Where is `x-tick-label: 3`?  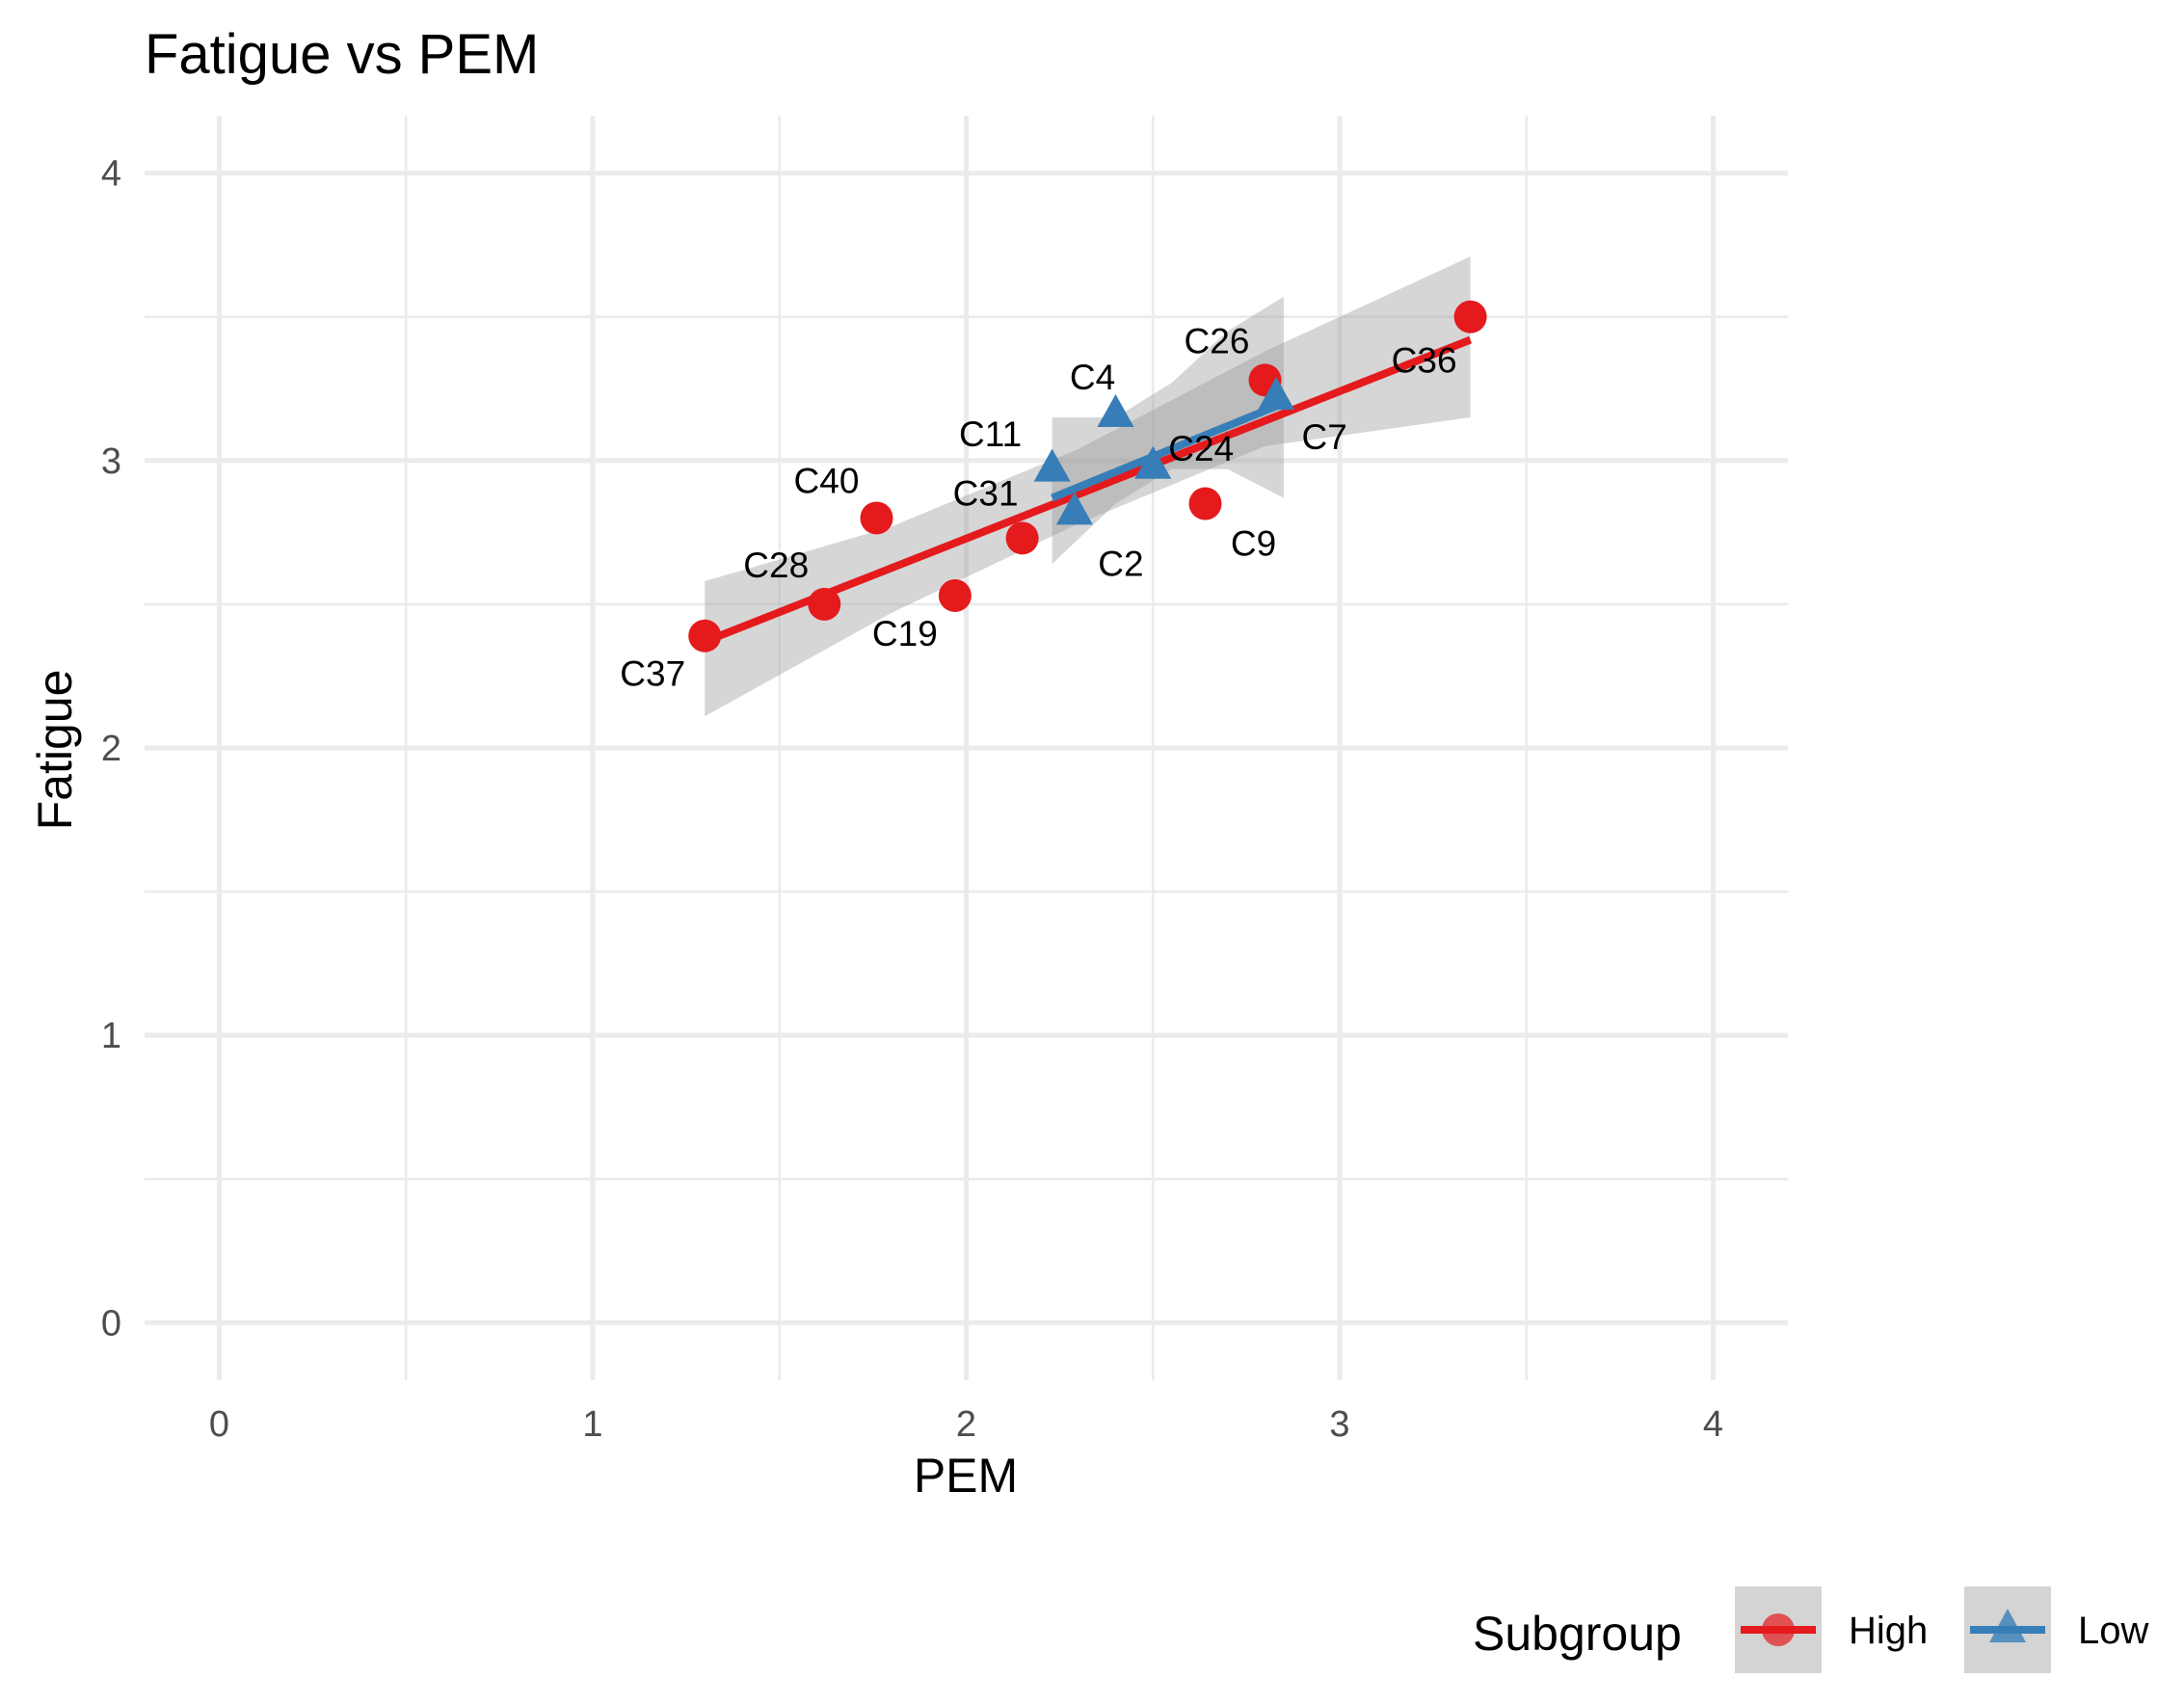 x-tick-label: 3 is located at coordinates (1339, 1424).